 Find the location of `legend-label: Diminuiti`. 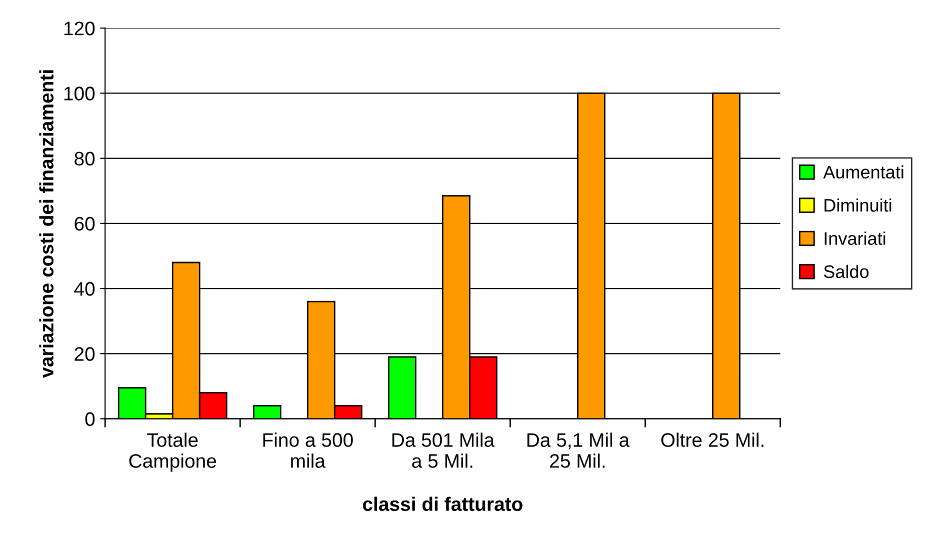

legend-label: Diminuiti is located at coordinates (858, 205).